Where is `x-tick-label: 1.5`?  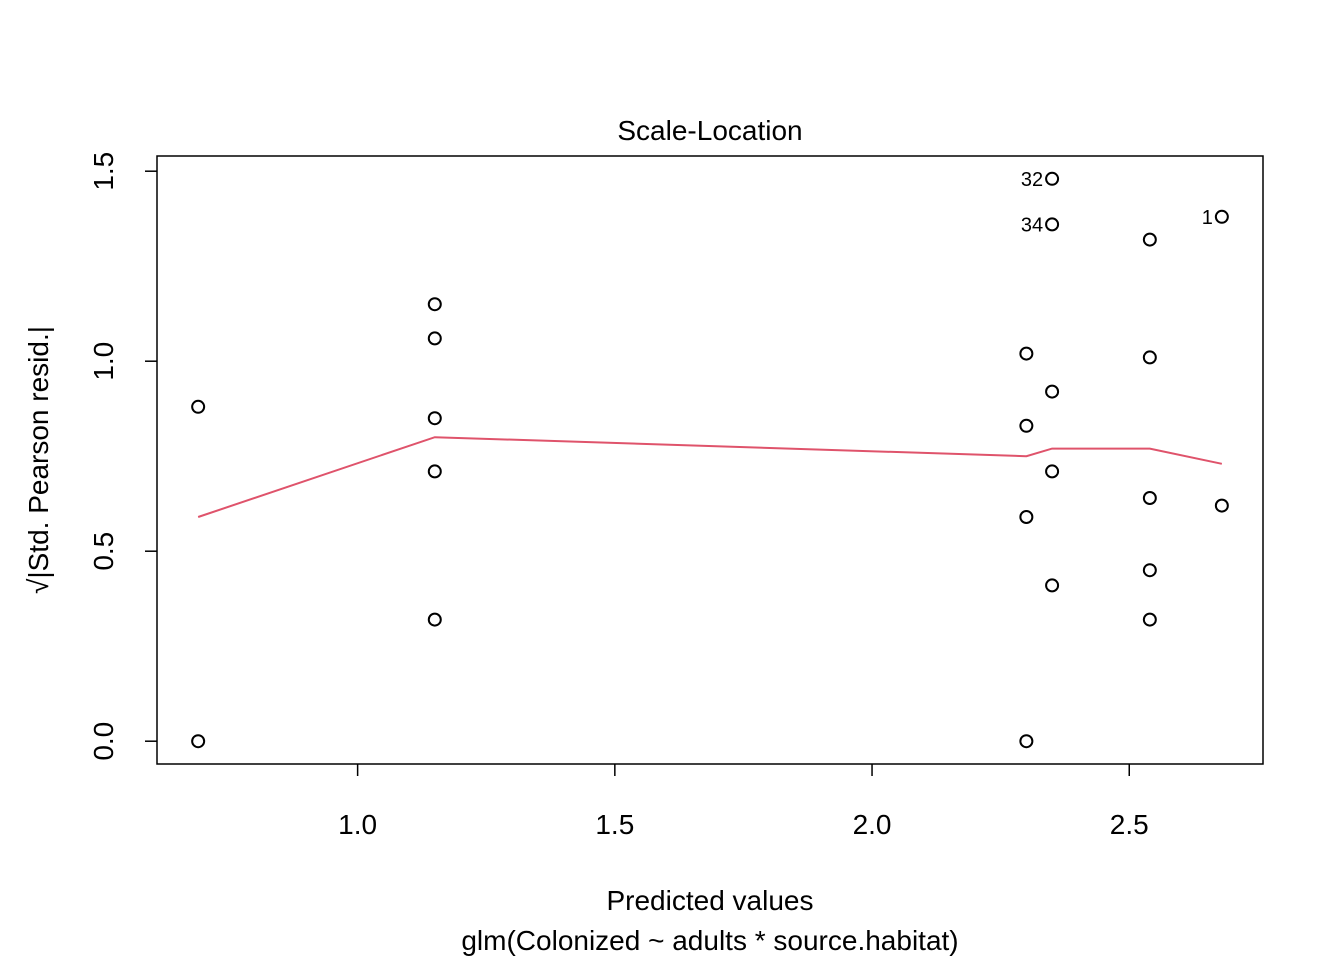
x-tick-label: 1.5 is located at coordinates (614, 824).